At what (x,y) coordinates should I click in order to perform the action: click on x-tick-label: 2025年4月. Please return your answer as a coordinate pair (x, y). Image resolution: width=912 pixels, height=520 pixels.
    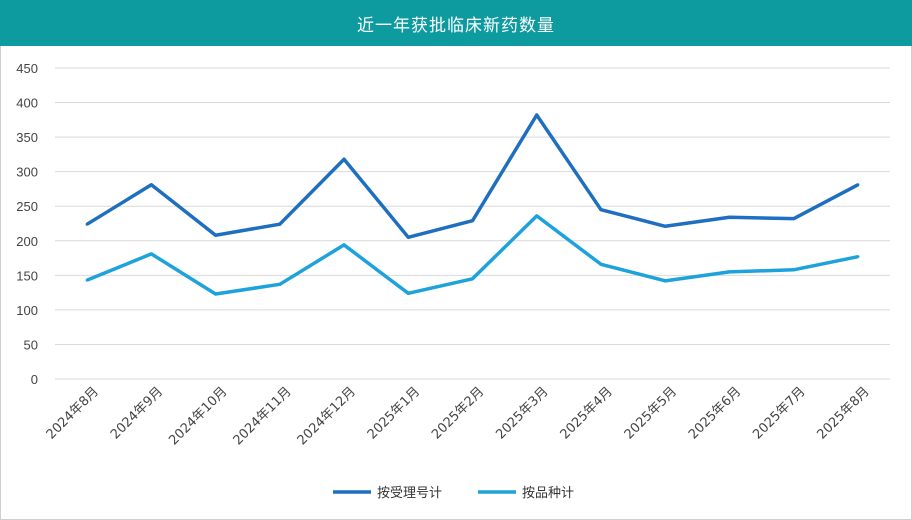
    Looking at the image, I should click on (587, 413).